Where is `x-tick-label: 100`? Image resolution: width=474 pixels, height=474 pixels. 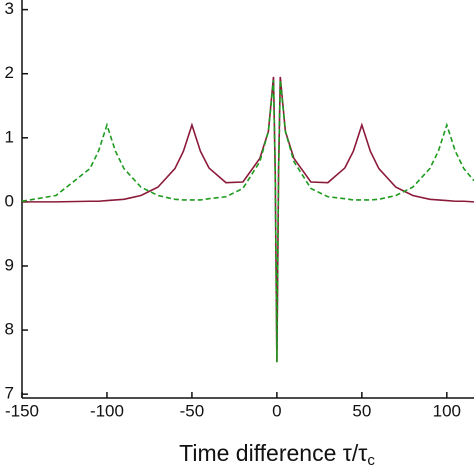
x-tick-label: 100 is located at coordinates (447, 410).